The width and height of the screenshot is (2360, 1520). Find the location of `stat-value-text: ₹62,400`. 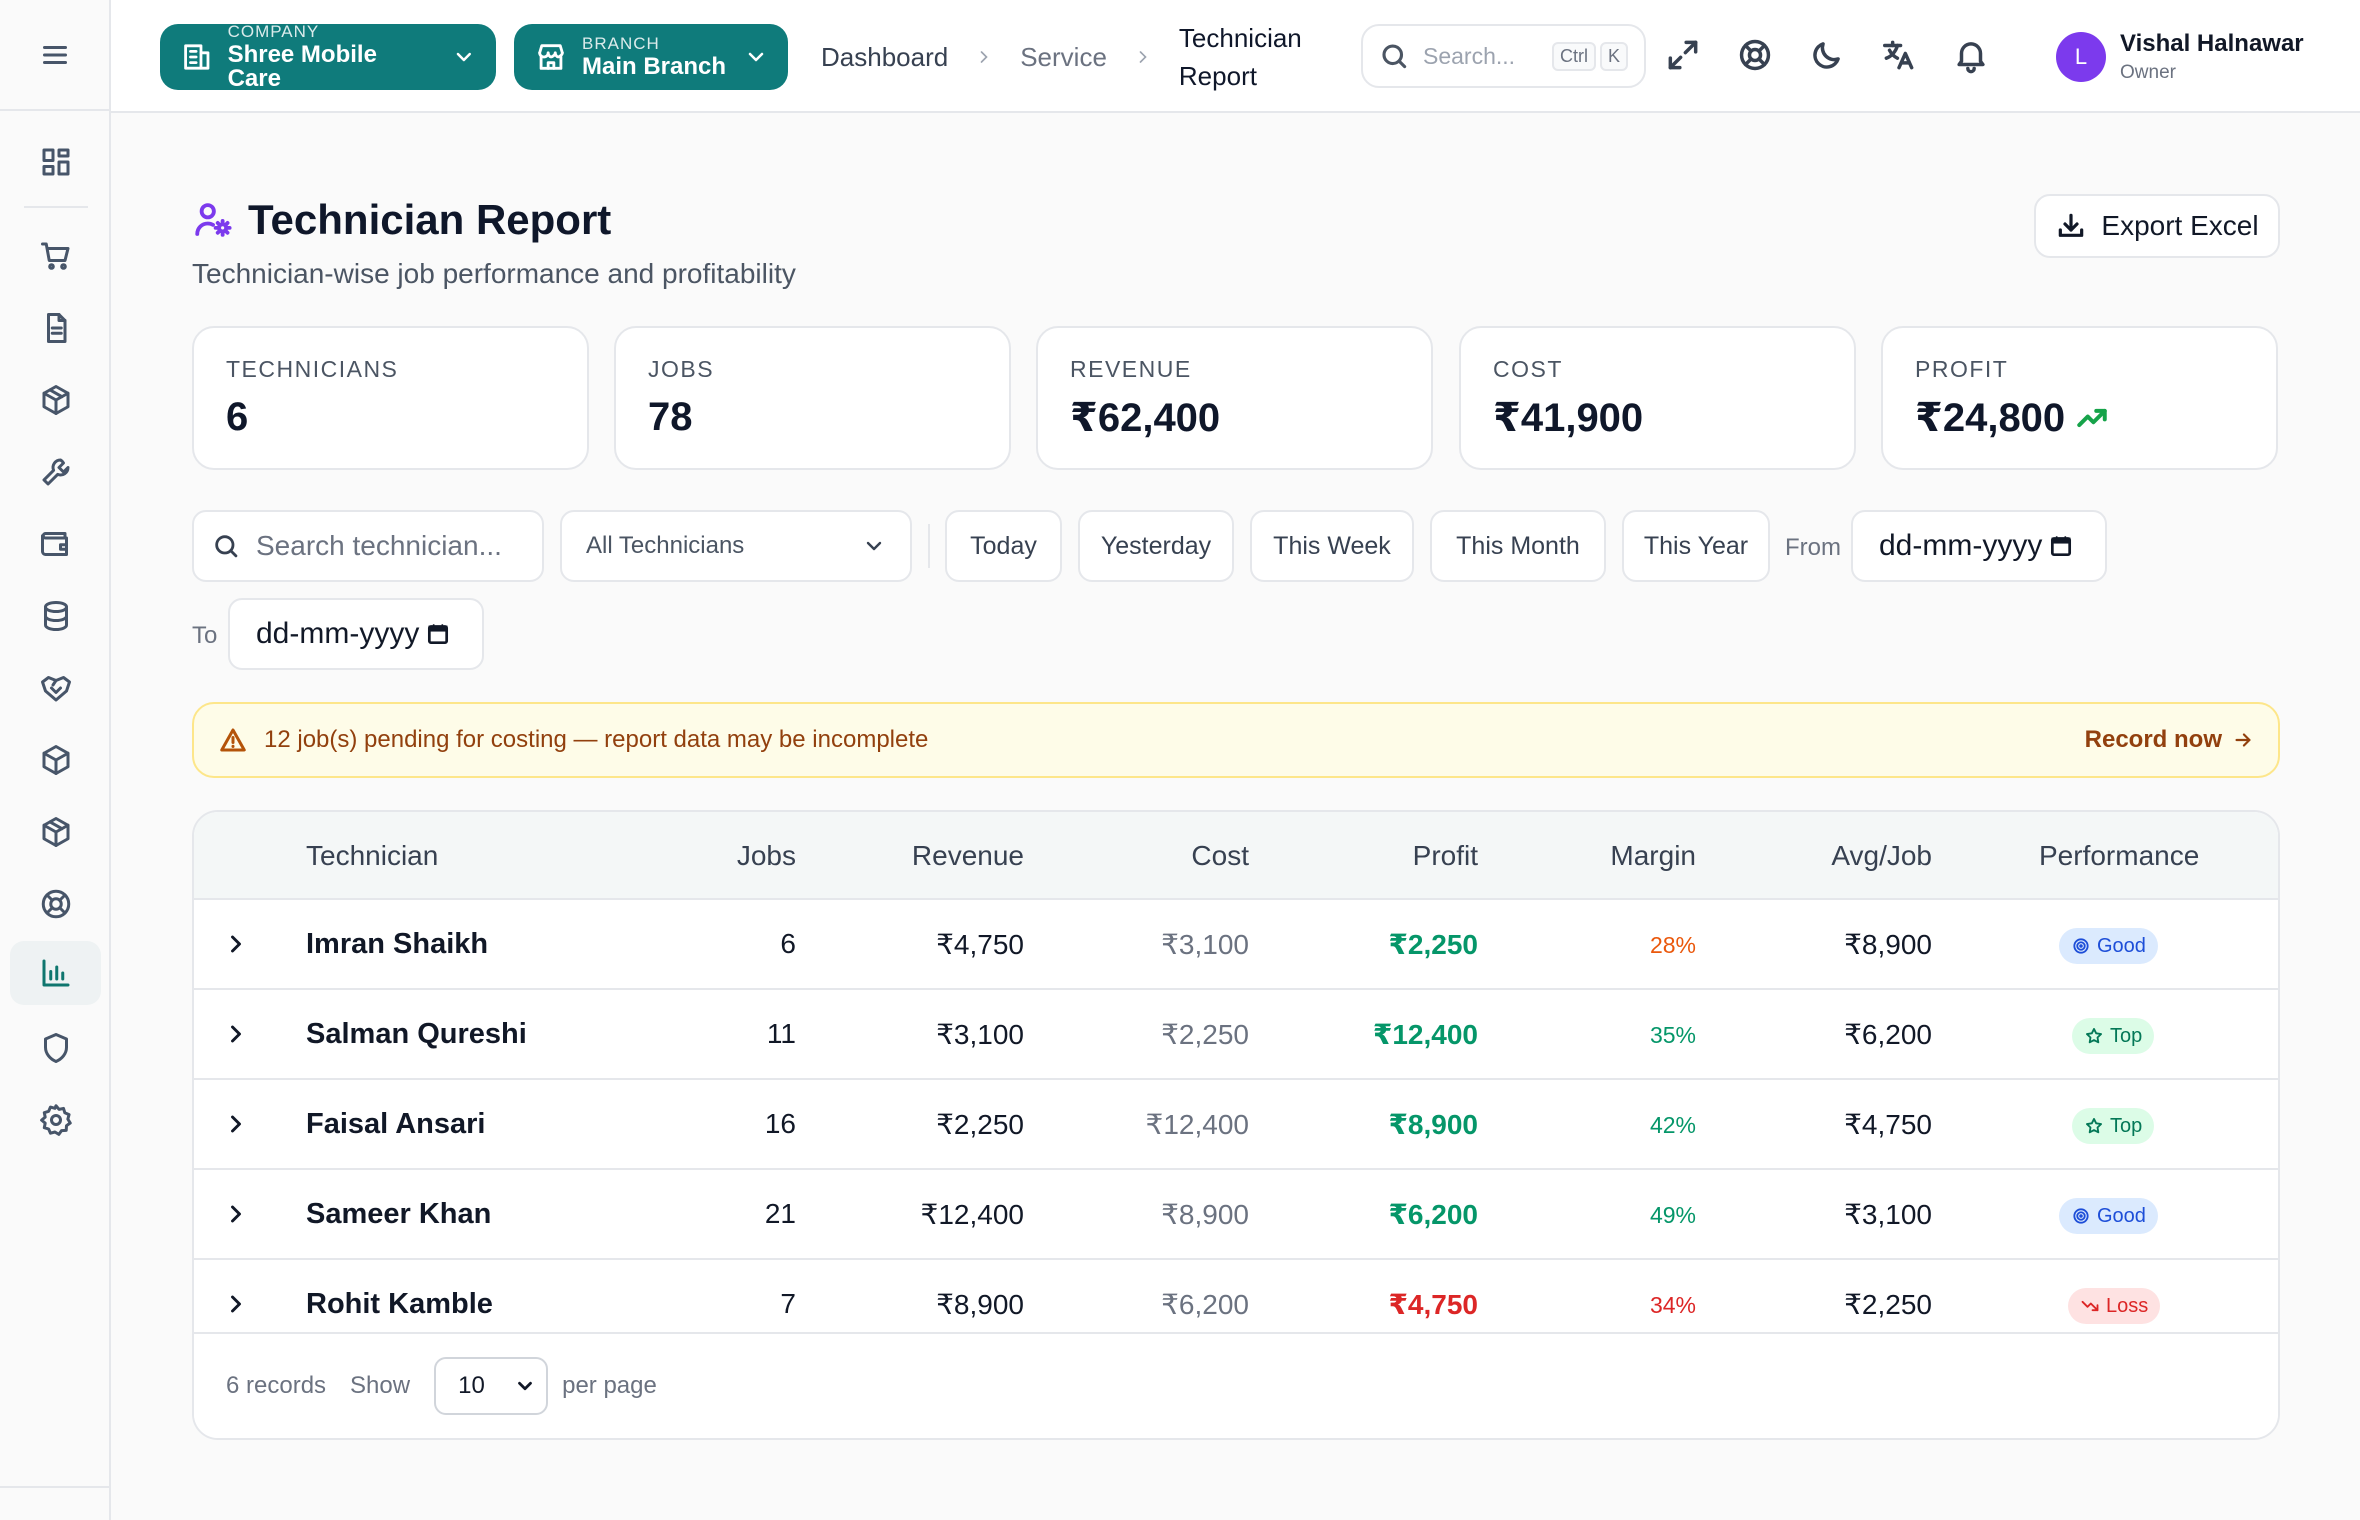

stat-value-text: ₹62,400 is located at coordinates (1145, 418).